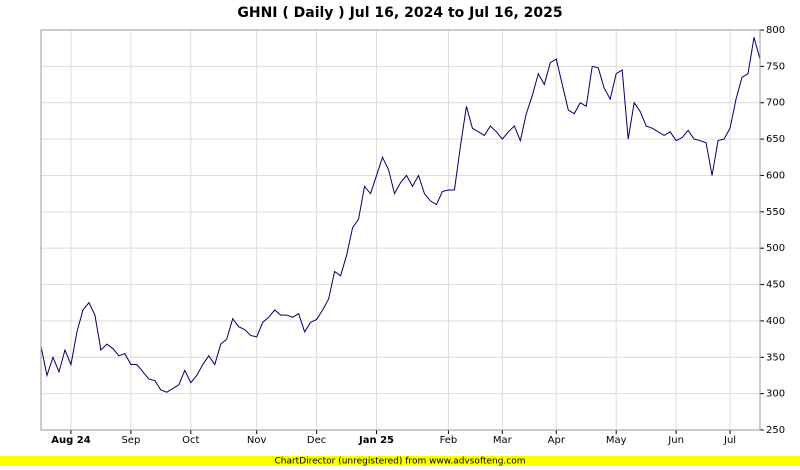 This screenshot has width=800, height=470. What do you see at coordinates (775, 66) in the screenshot?
I see `y-tick-label: 750` at bounding box center [775, 66].